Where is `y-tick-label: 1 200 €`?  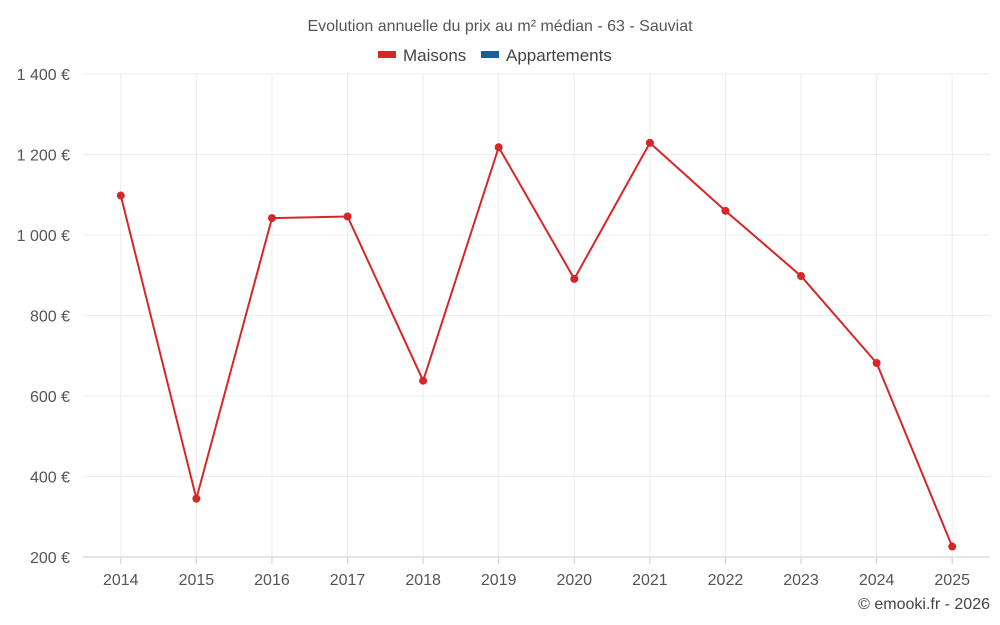 y-tick-label: 1 200 € is located at coordinates (43, 156).